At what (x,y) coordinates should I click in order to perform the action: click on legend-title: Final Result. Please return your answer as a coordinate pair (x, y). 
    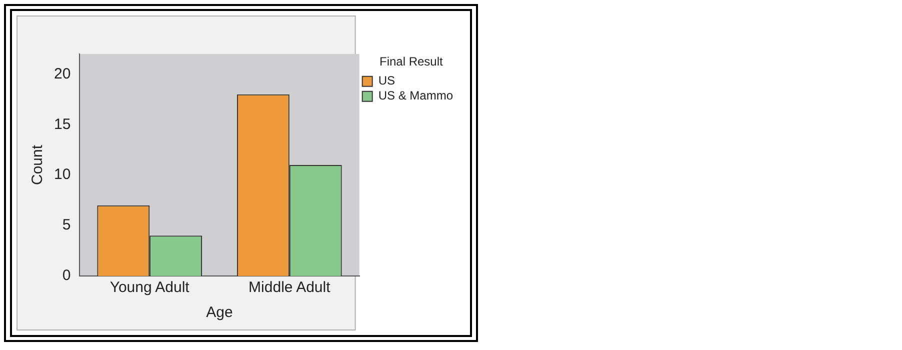
    Looking at the image, I should click on (411, 61).